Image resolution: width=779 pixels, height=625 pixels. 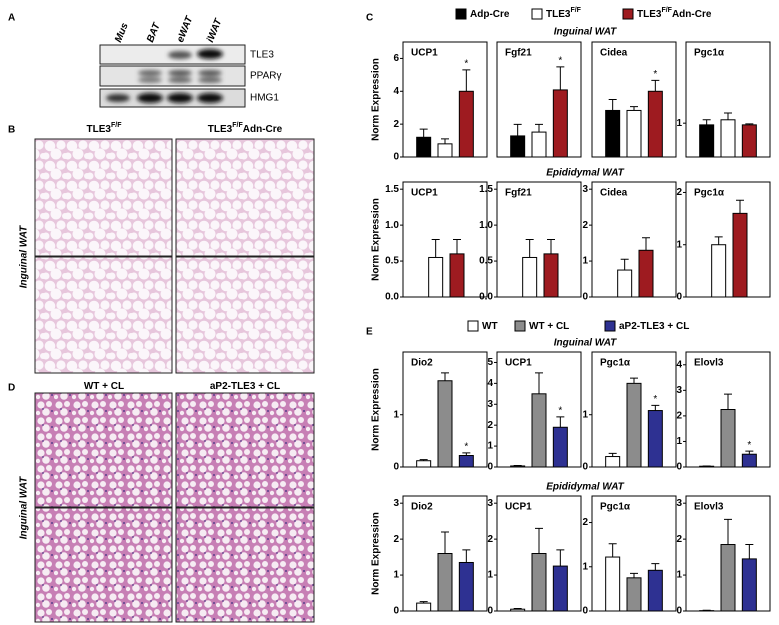 I want to click on column-header: aP2-TLE3 + CL, so click(x=245, y=386).